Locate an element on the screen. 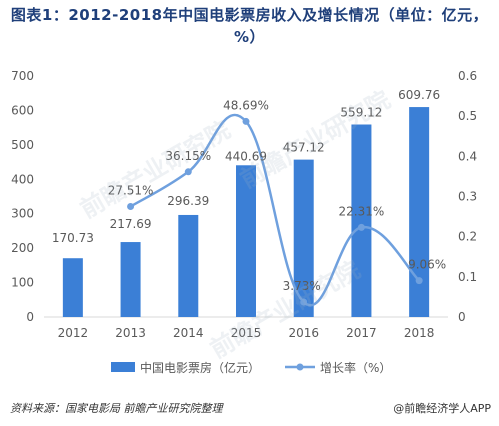 The image size is (499, 426). growth-value-label: 3.73% is located at coordinates (302, 286).